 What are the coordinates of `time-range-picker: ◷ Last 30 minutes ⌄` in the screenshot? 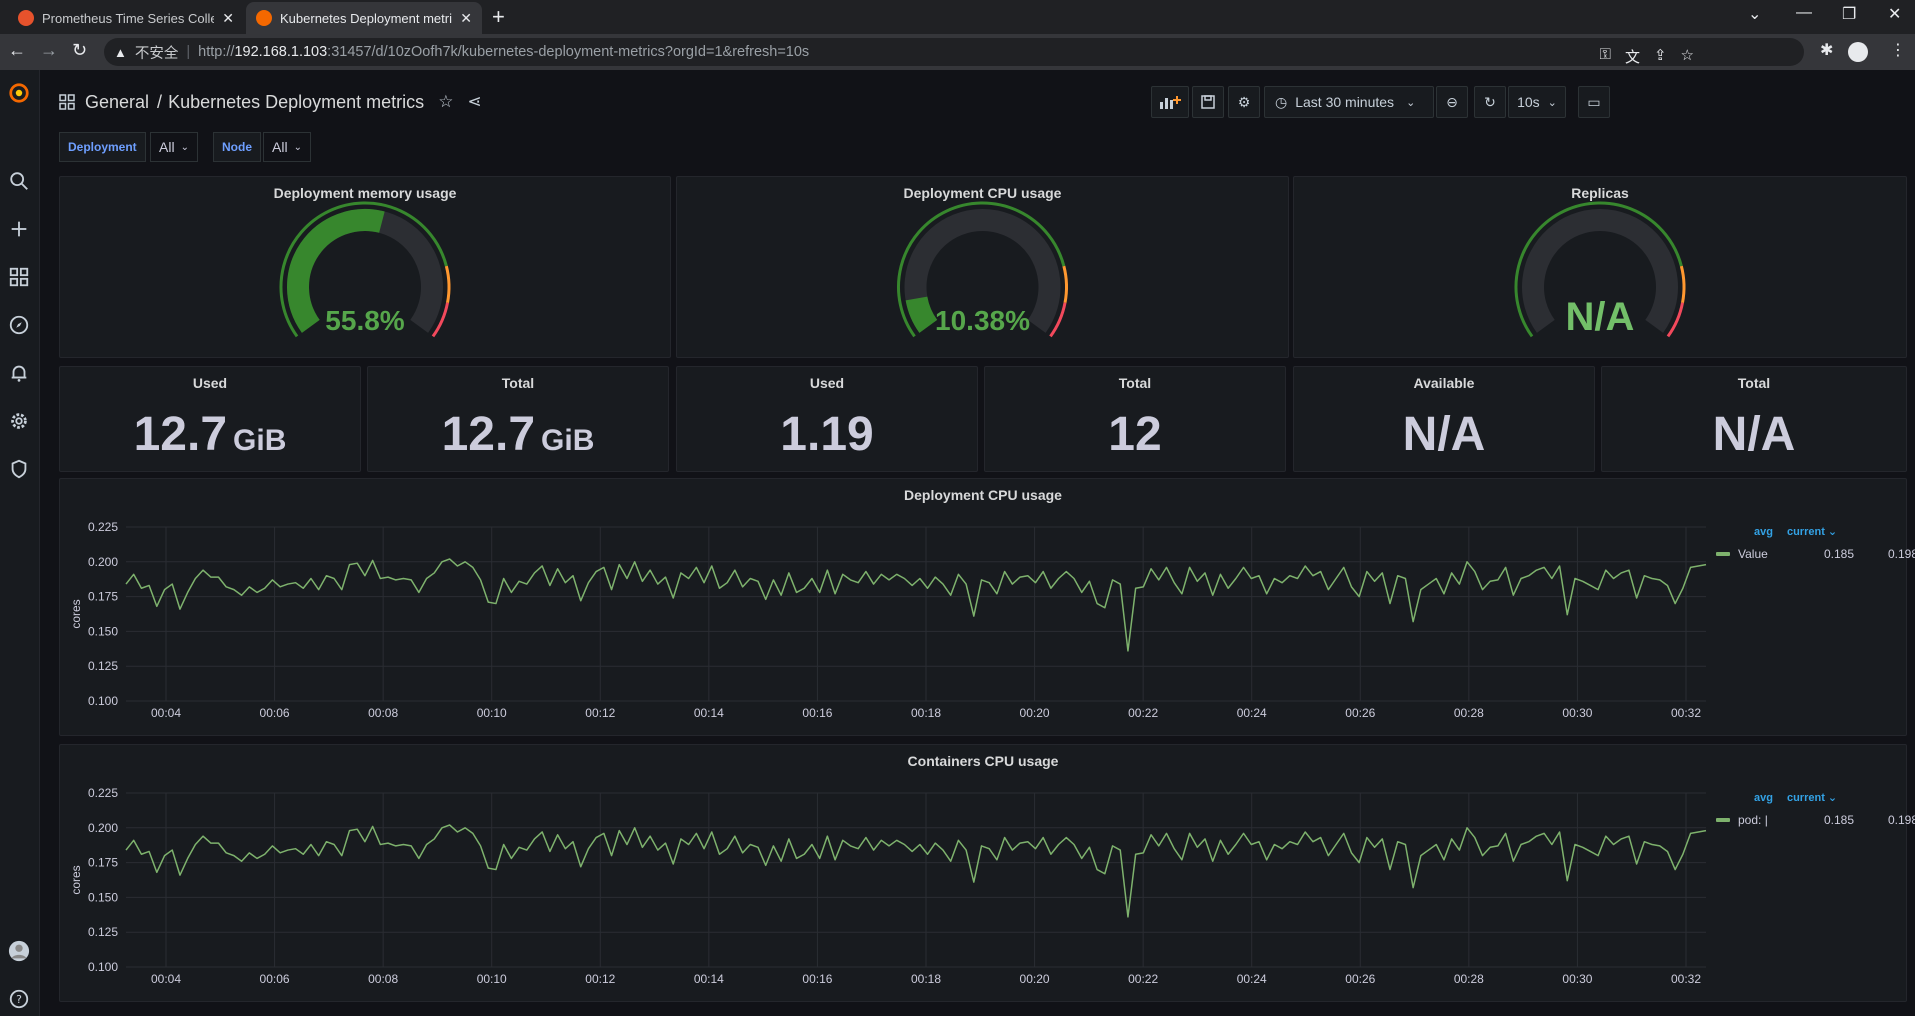 It's located at (1349, 102).